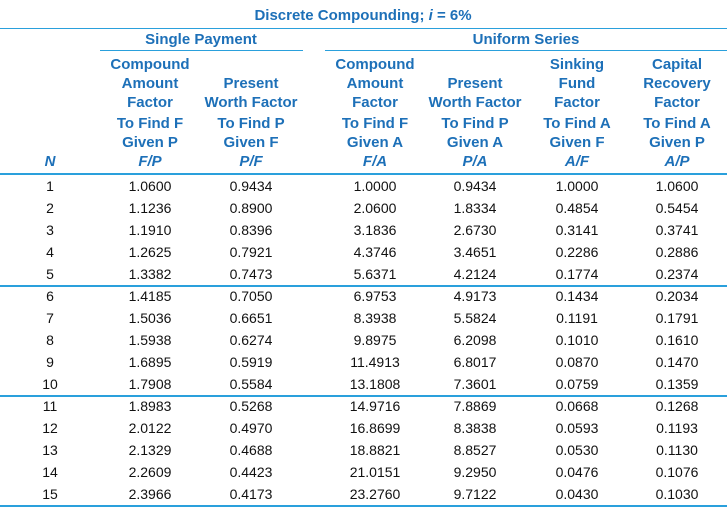 The width and height of the screenshot is (727, 511). What do you see at coordinates (577, 450) in the screenshot?
I see `factor-cell: 0.0530` at bounding box center [577, 450].